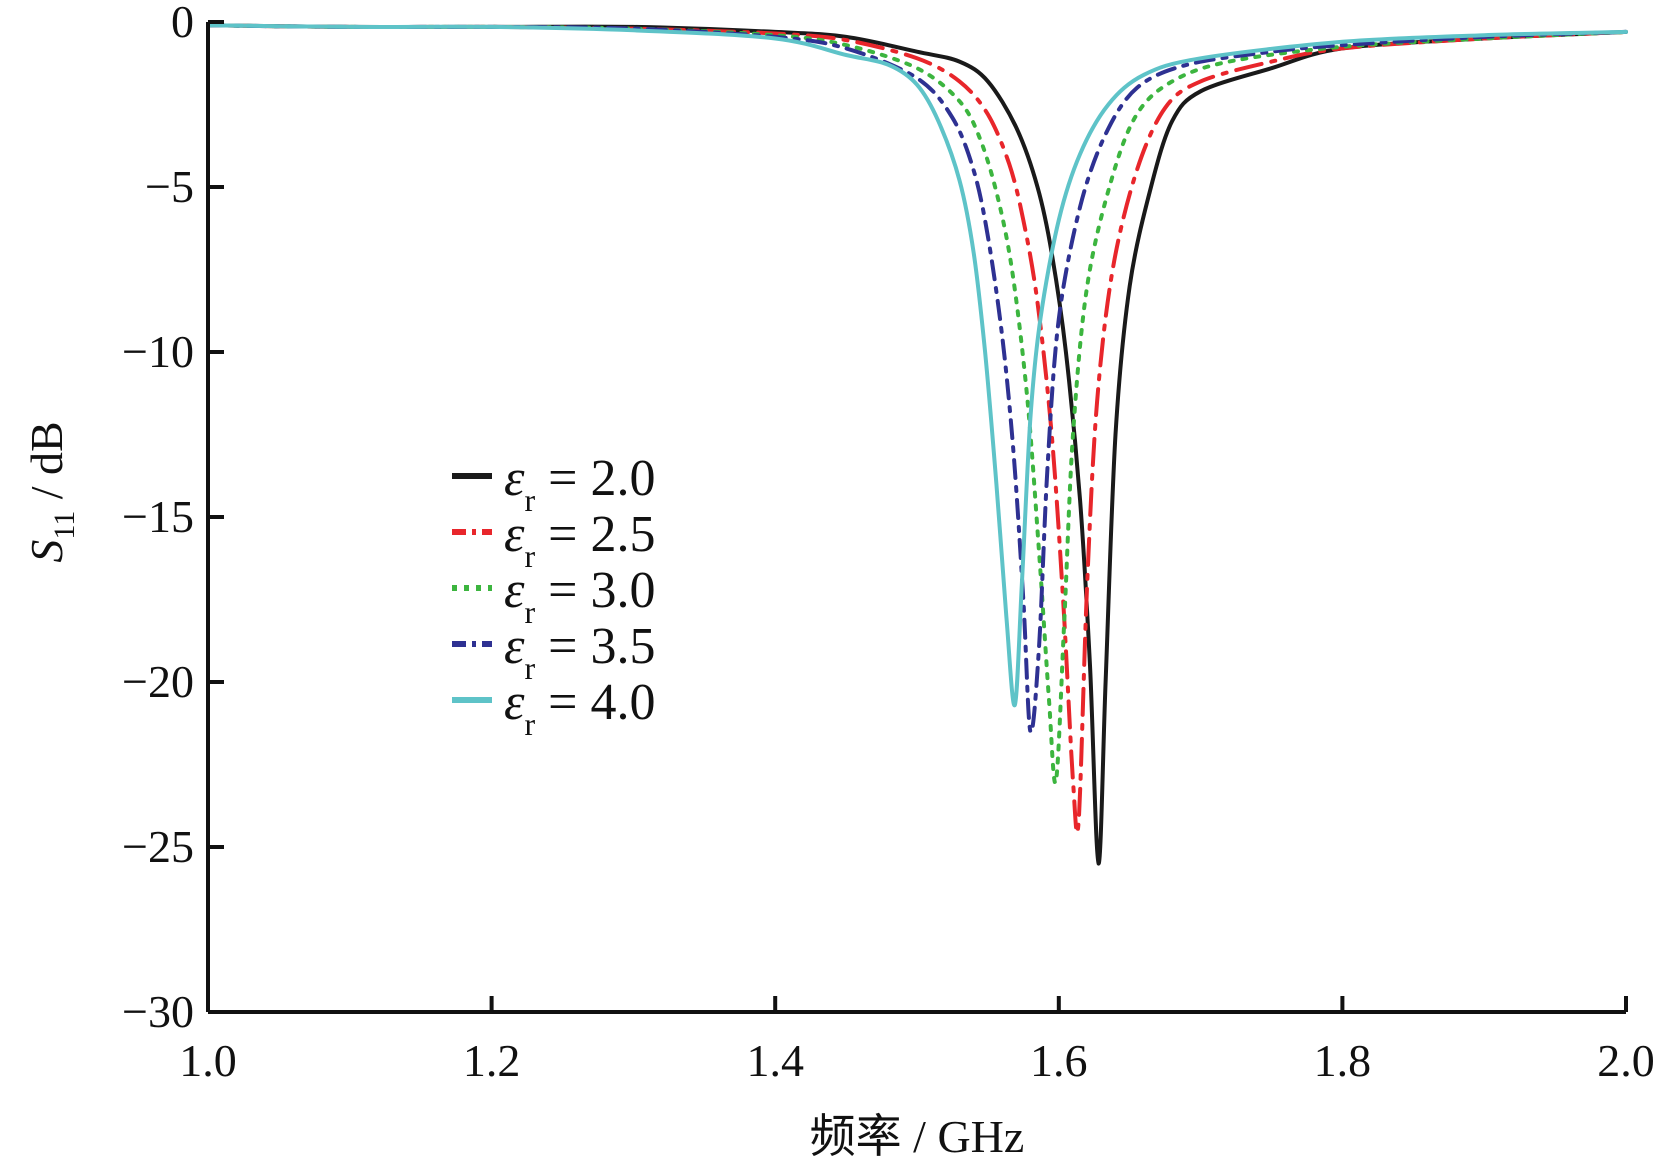 Image resolution: width=1667 pixels, height=1163 pixels. I want to click on x-tick-label: 1.8, so click(1343, 1060).